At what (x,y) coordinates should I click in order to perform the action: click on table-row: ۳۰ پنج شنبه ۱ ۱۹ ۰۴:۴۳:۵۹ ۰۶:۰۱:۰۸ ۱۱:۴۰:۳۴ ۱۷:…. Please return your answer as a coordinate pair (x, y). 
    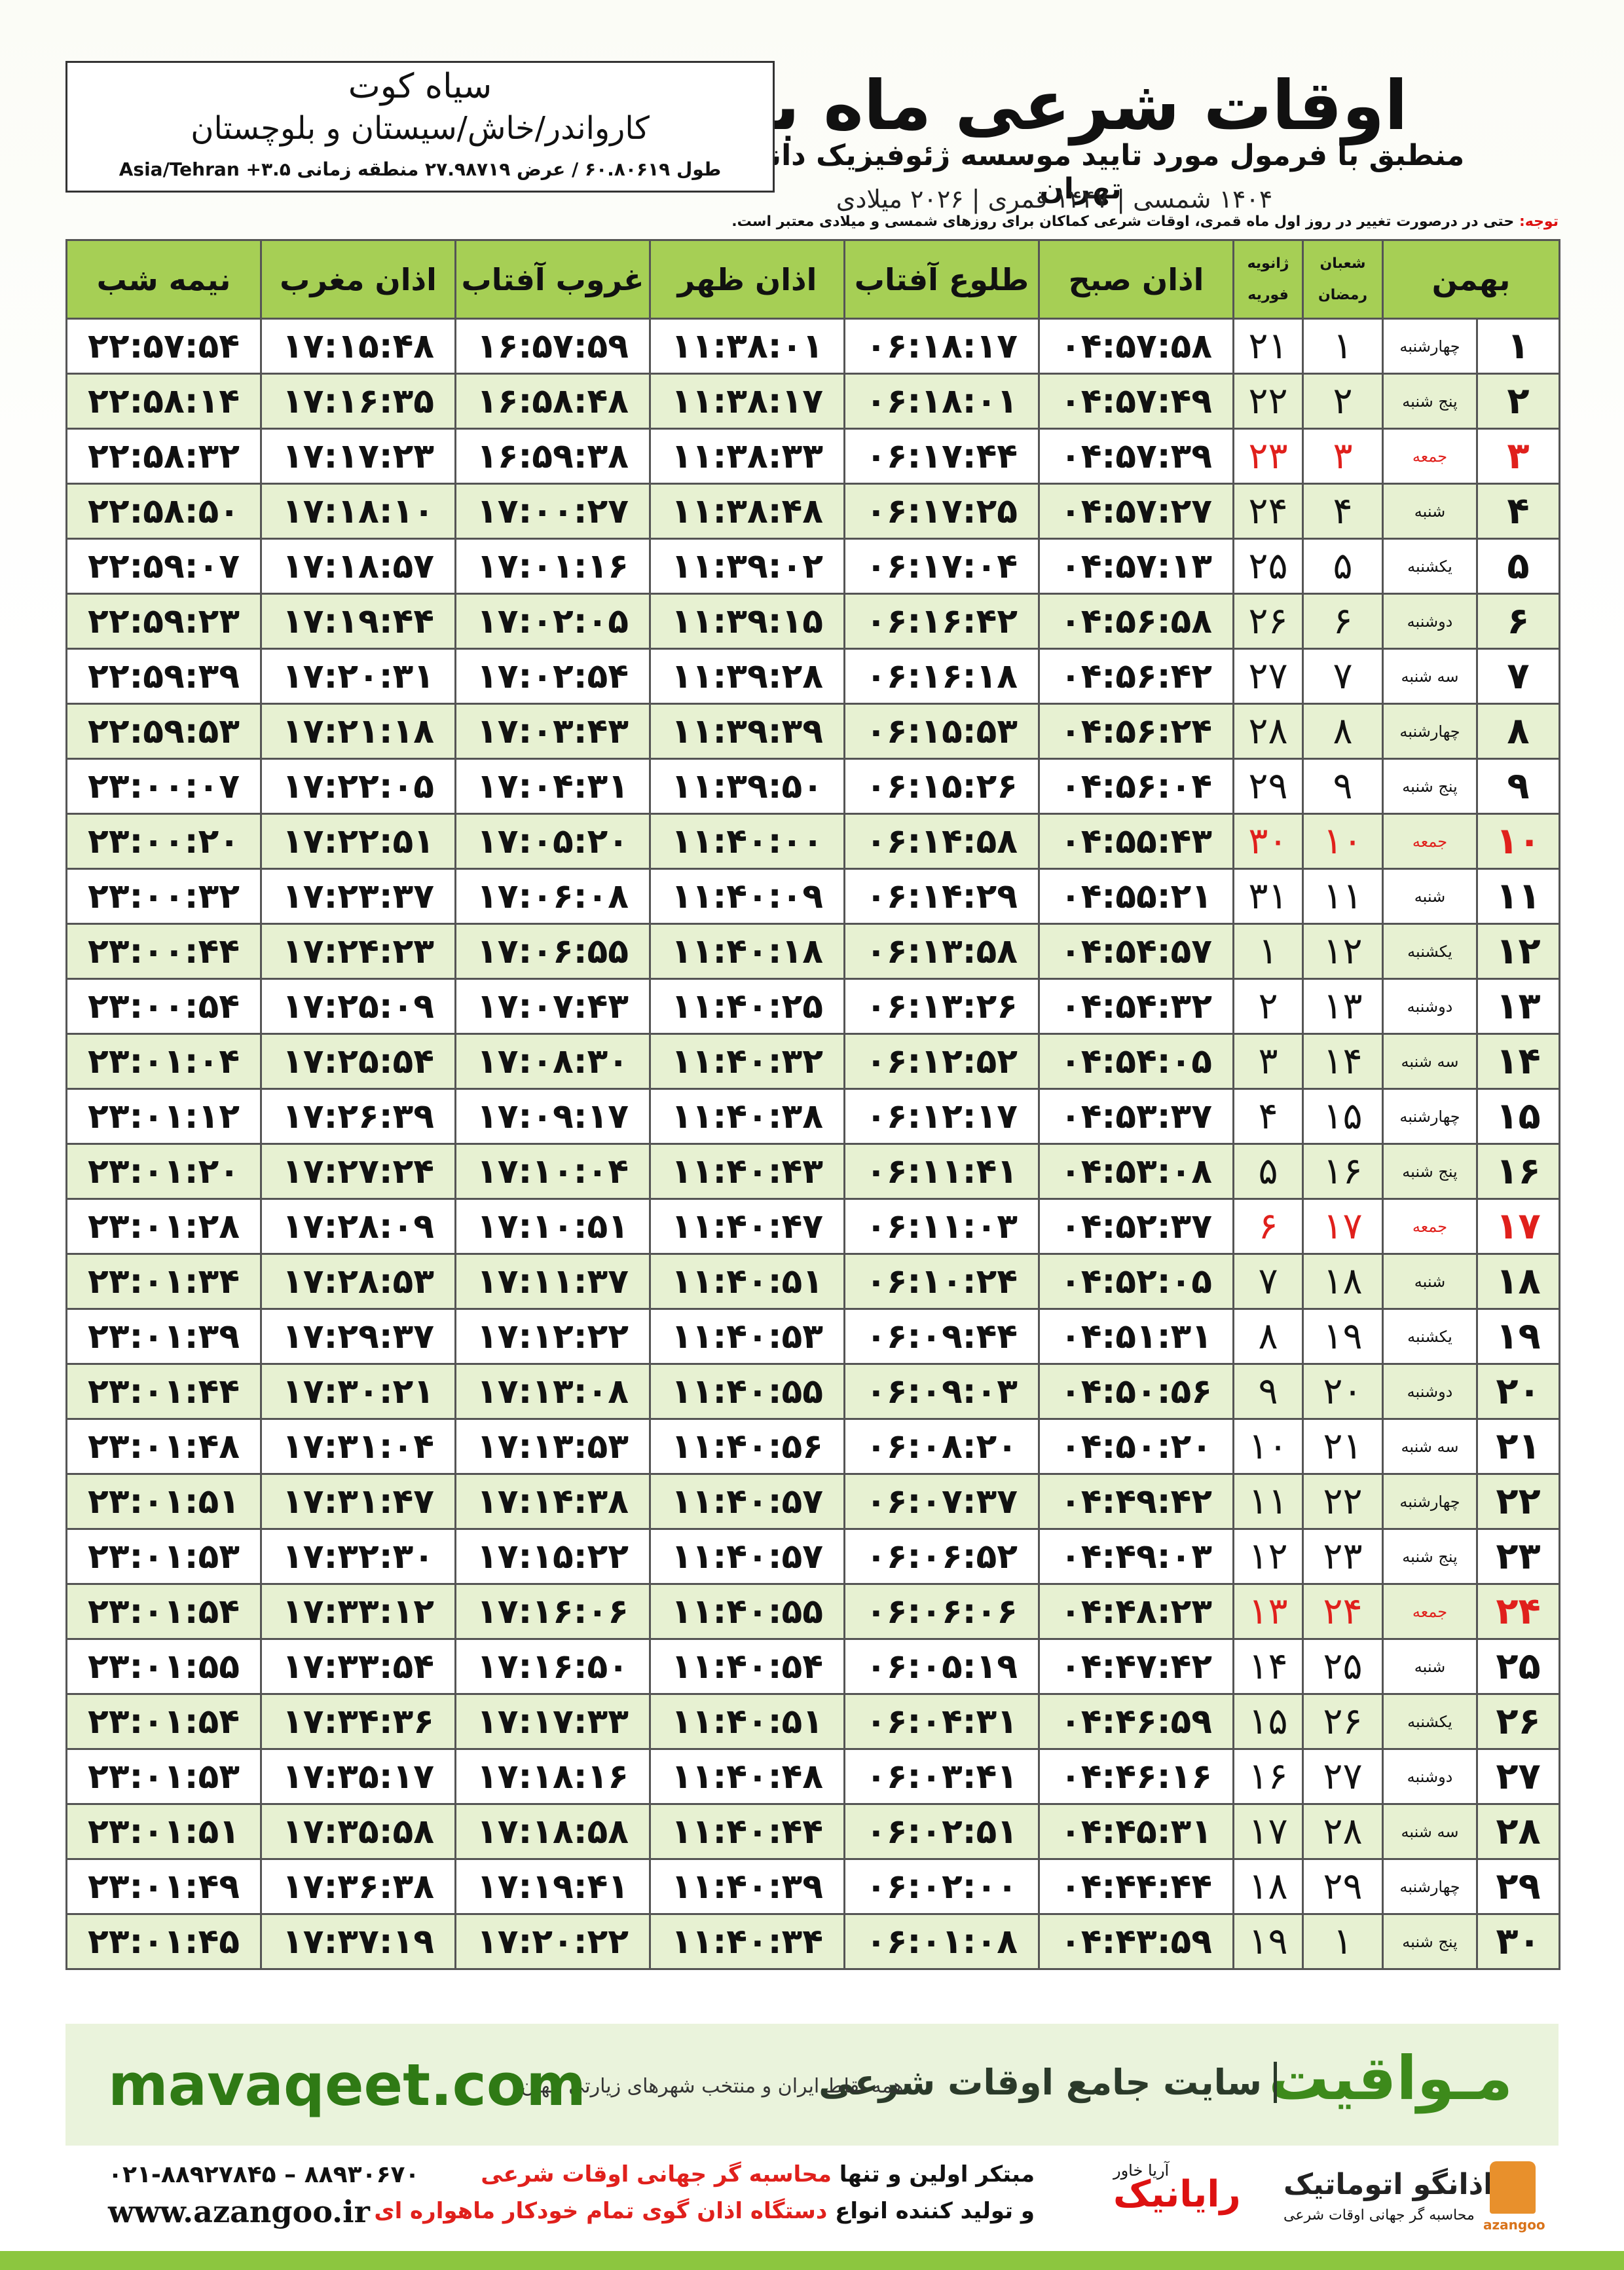
    Looking at the image, I should click on (812, 1941).